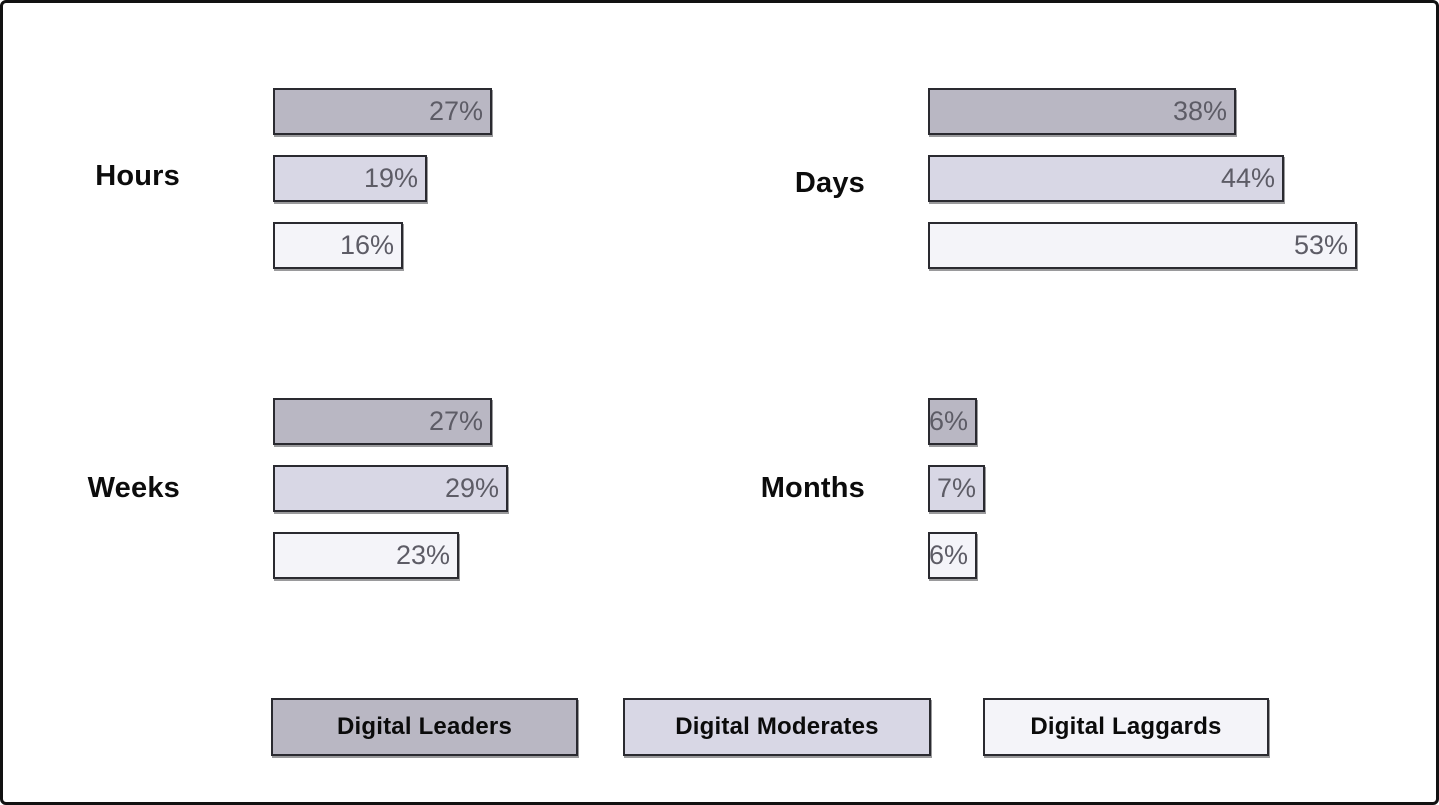  I want to click on bar-months-digital-moderates: 7%, so click(956, 488).